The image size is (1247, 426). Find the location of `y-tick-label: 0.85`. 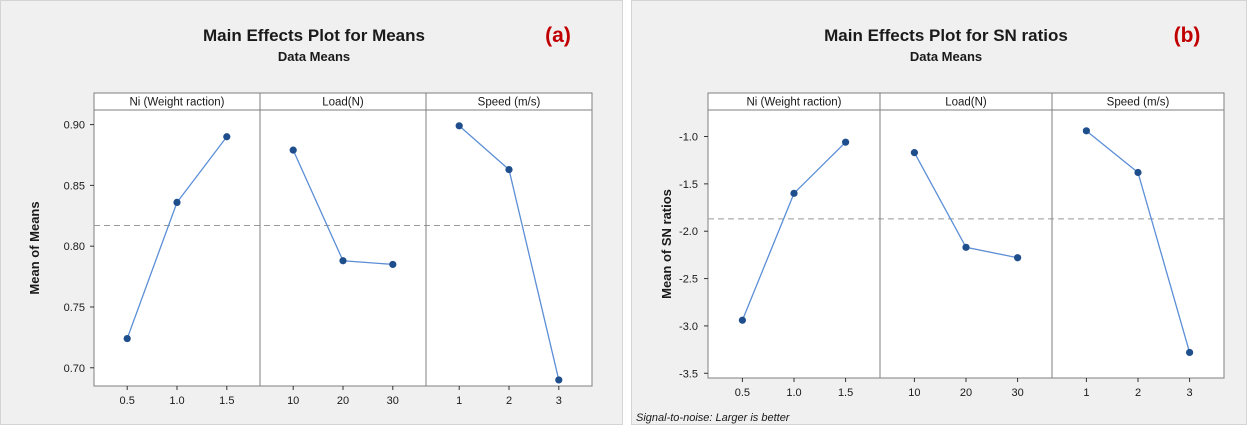

y-tick-label: 0.85 is located at coordinates (74, 186).